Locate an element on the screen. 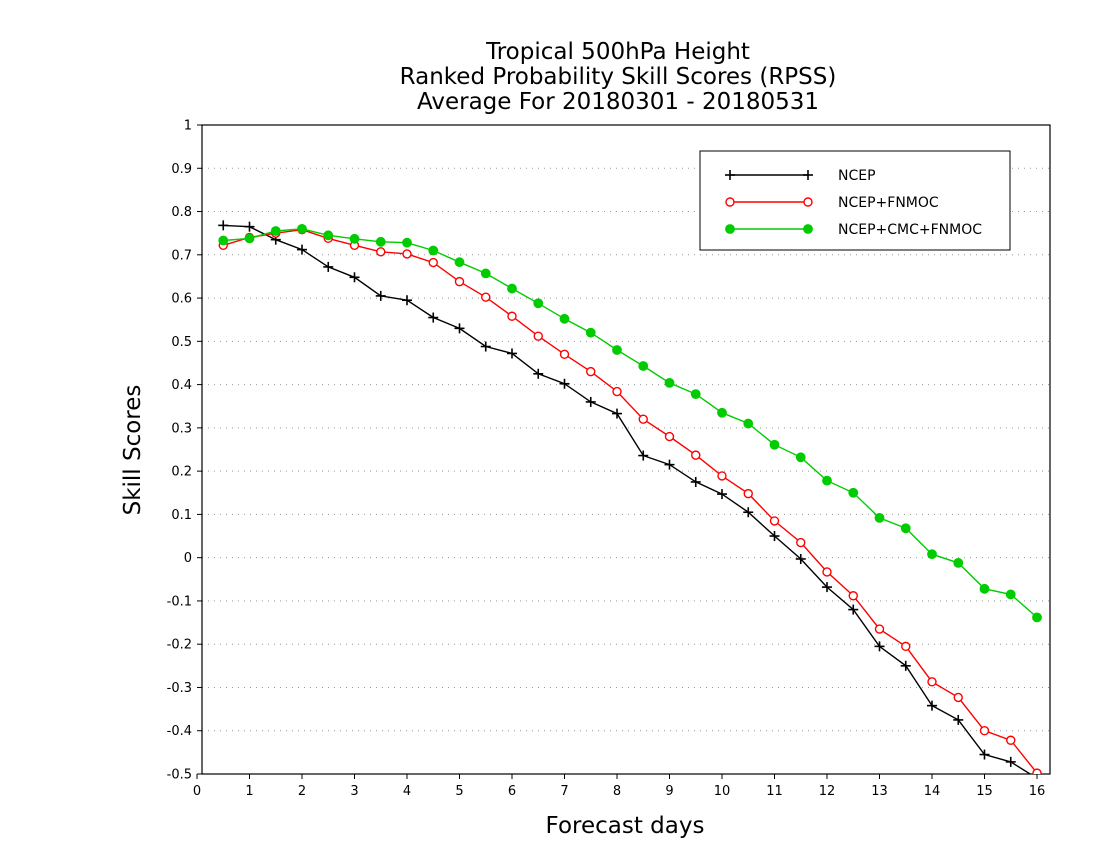 The width and height of the screenshot is (1100, 850). y-tick-label: 0 is located at coordinates (188, 558).